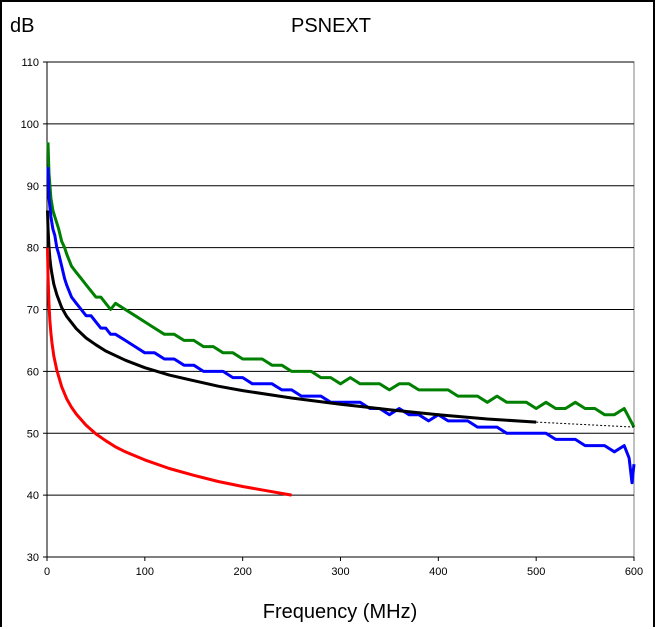 This screenshot has height=629, width=657. I want to click on y-axis-label: dB, so click(22, 26).